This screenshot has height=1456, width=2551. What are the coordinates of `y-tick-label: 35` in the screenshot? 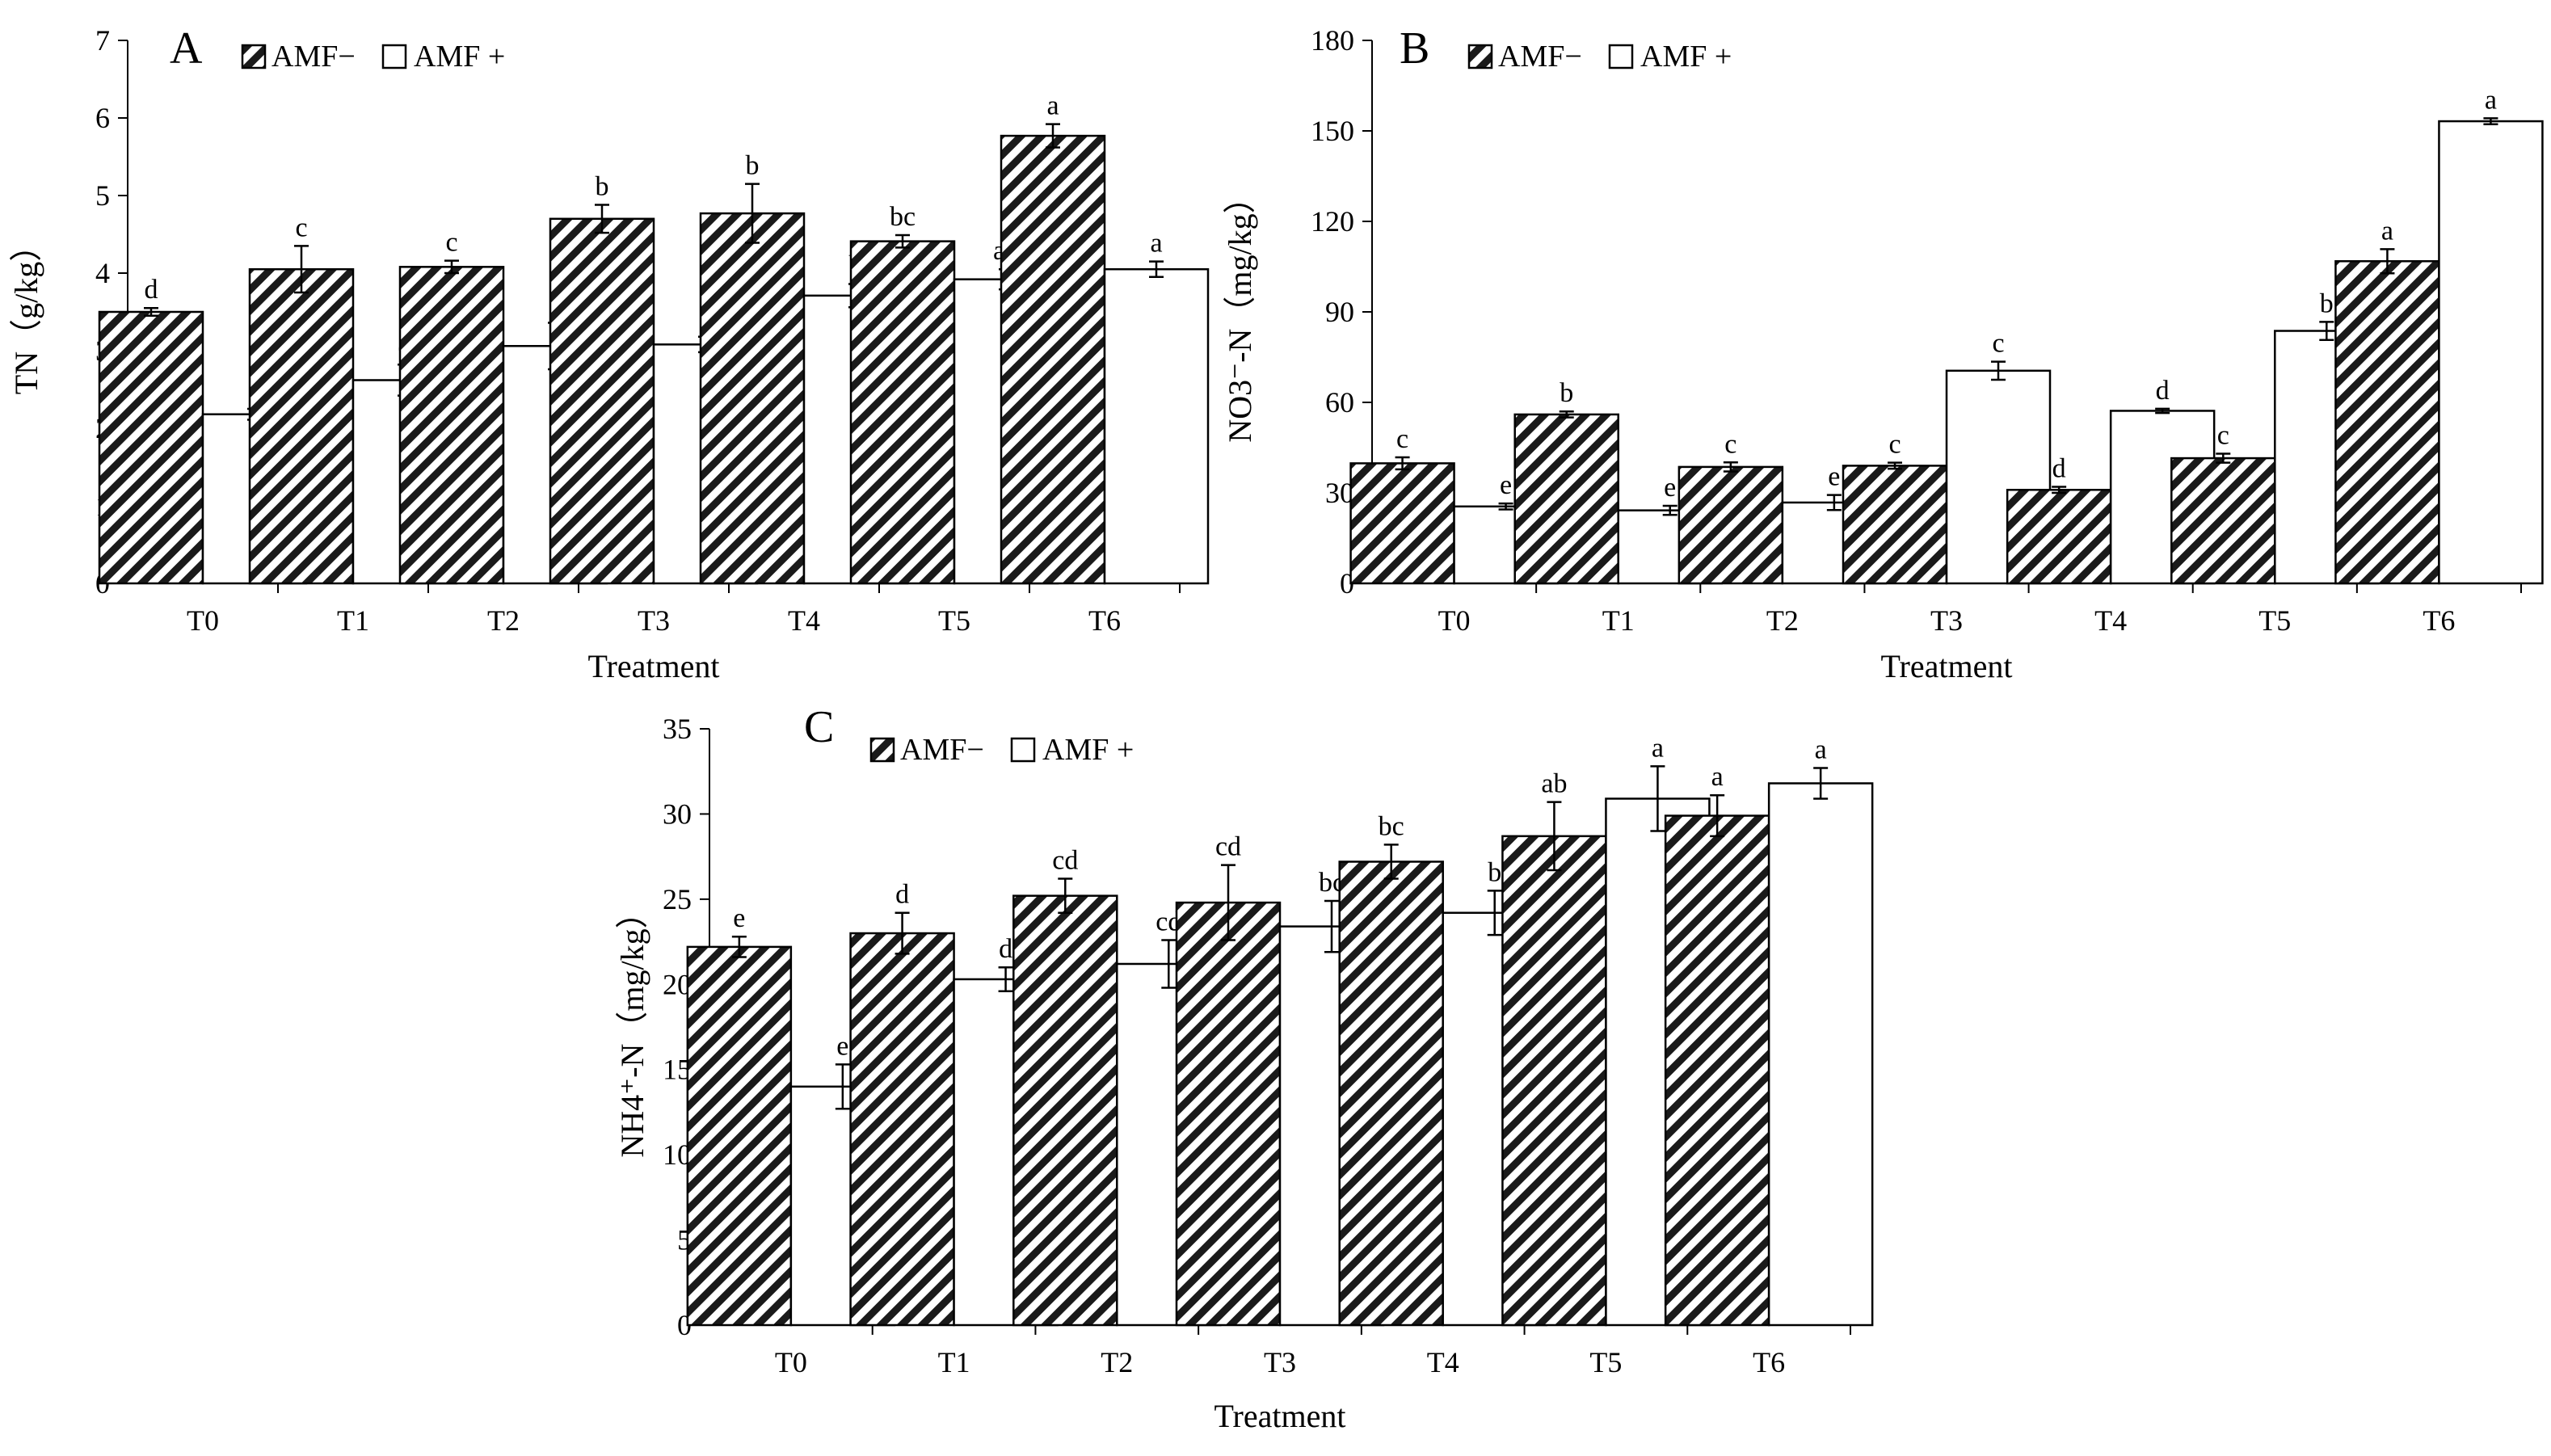 It's located at (677, 729).